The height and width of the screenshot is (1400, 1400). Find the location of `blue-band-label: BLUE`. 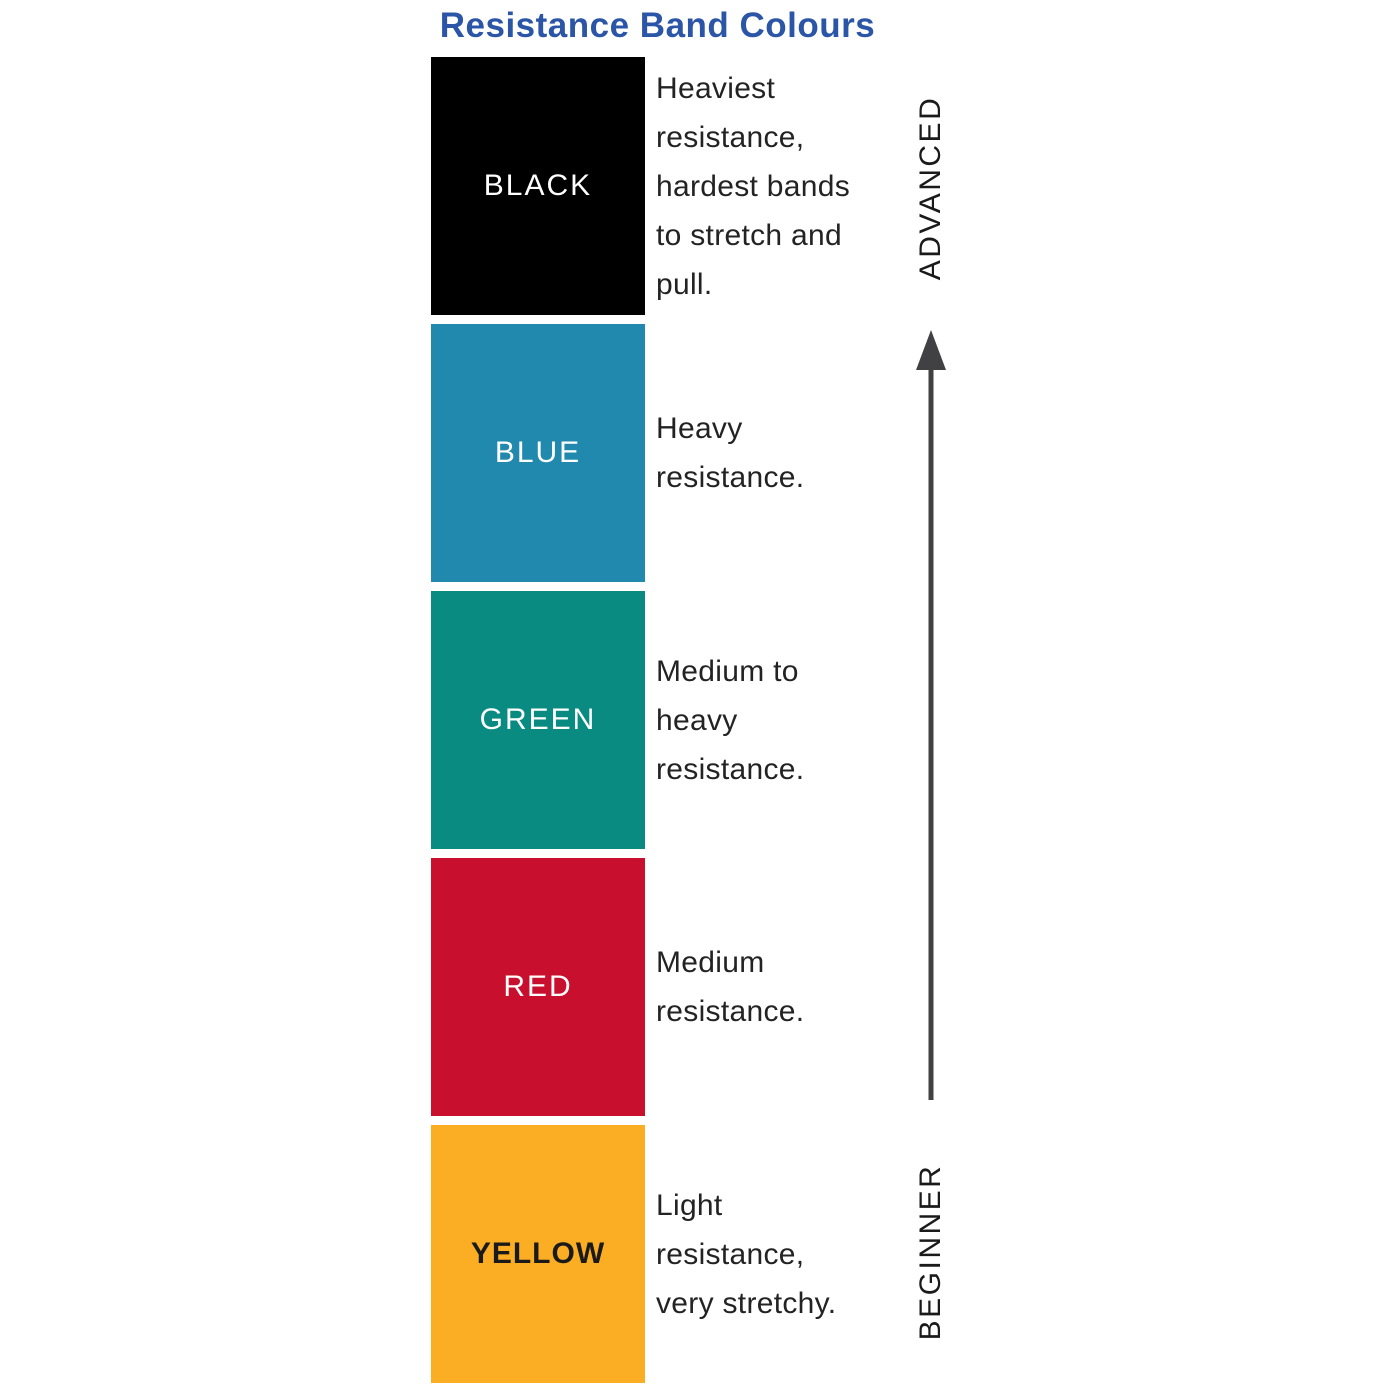

blue-band-label: BLUE is located at coordinates (538, 452).